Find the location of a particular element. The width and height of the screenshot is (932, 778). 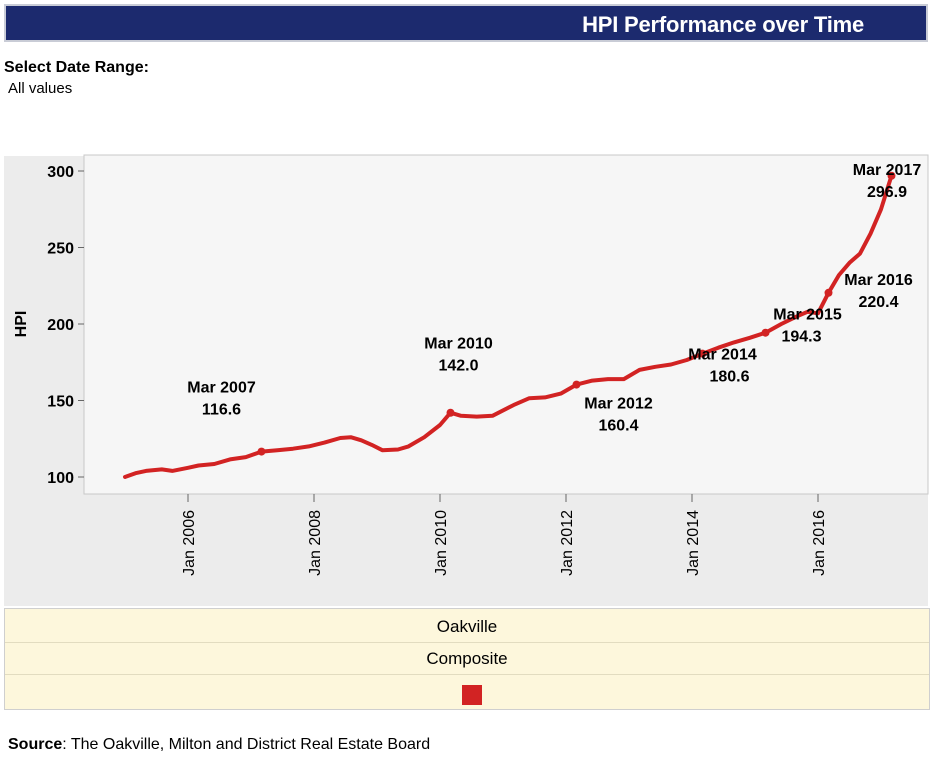

y-tick-label: 200 is located at coordinates (60, 325).